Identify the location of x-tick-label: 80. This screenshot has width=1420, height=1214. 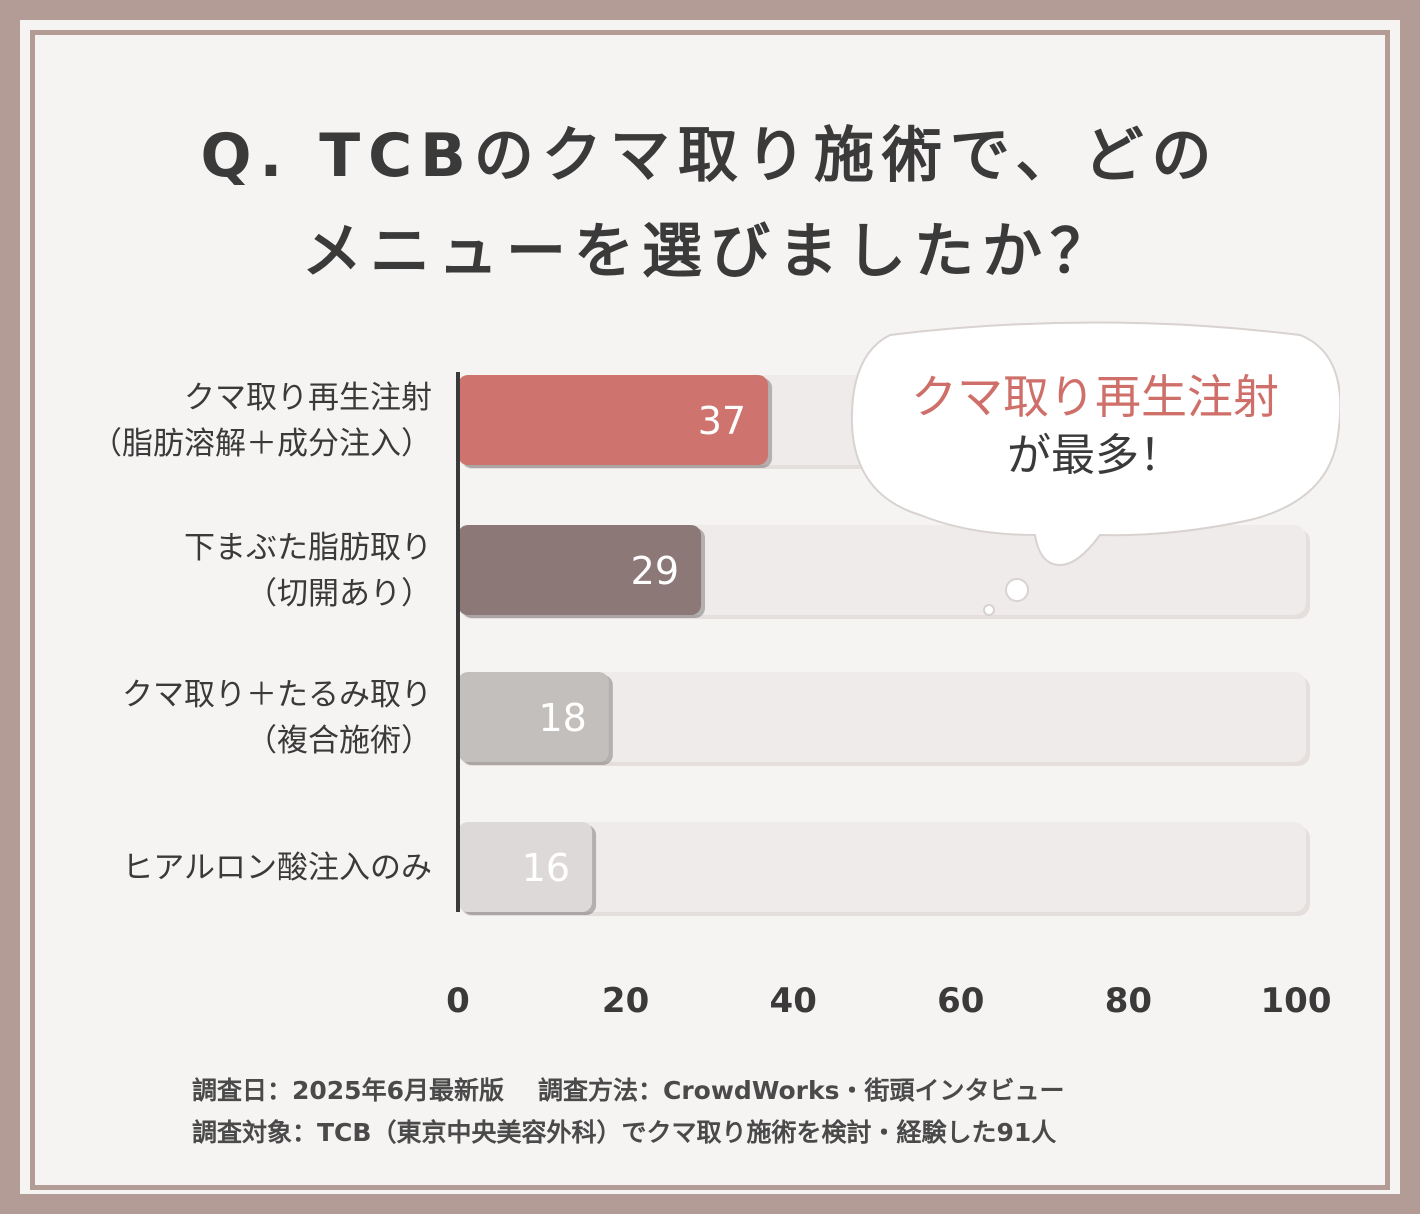
(1128, 1001).